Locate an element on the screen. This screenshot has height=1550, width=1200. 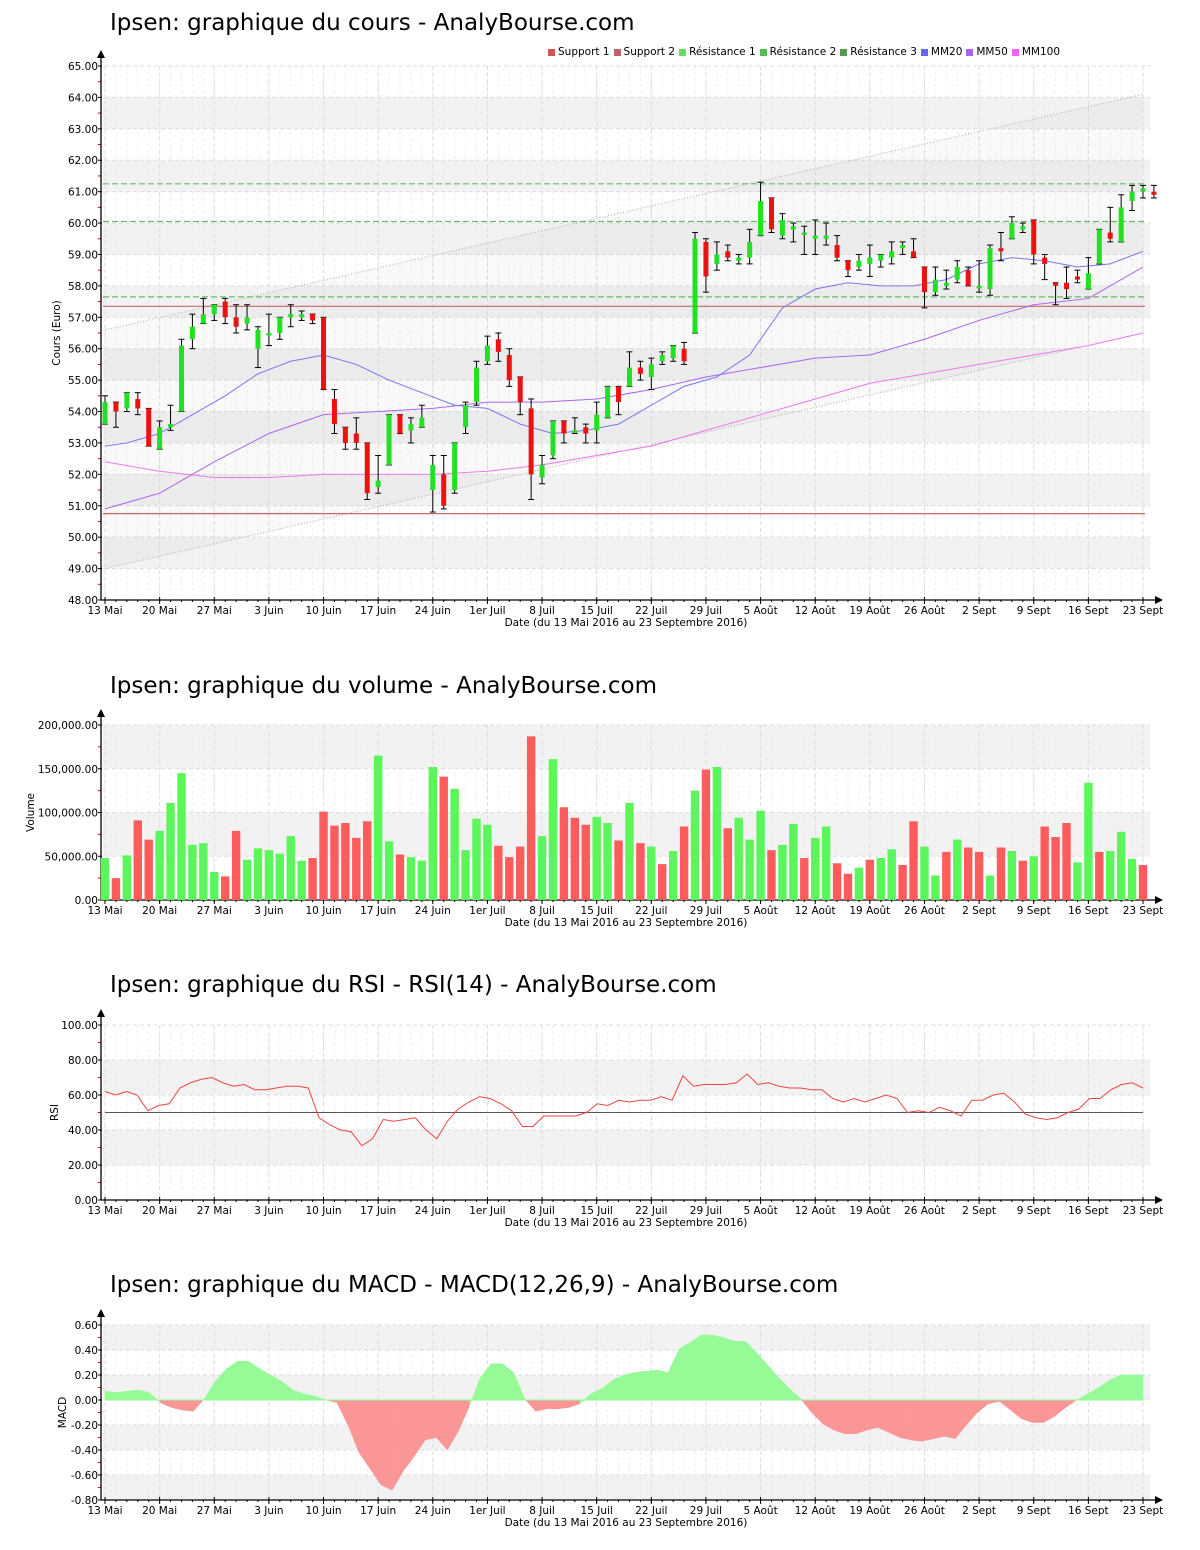
y-tick-label: 55.00 is located at coordinates (83, 381).